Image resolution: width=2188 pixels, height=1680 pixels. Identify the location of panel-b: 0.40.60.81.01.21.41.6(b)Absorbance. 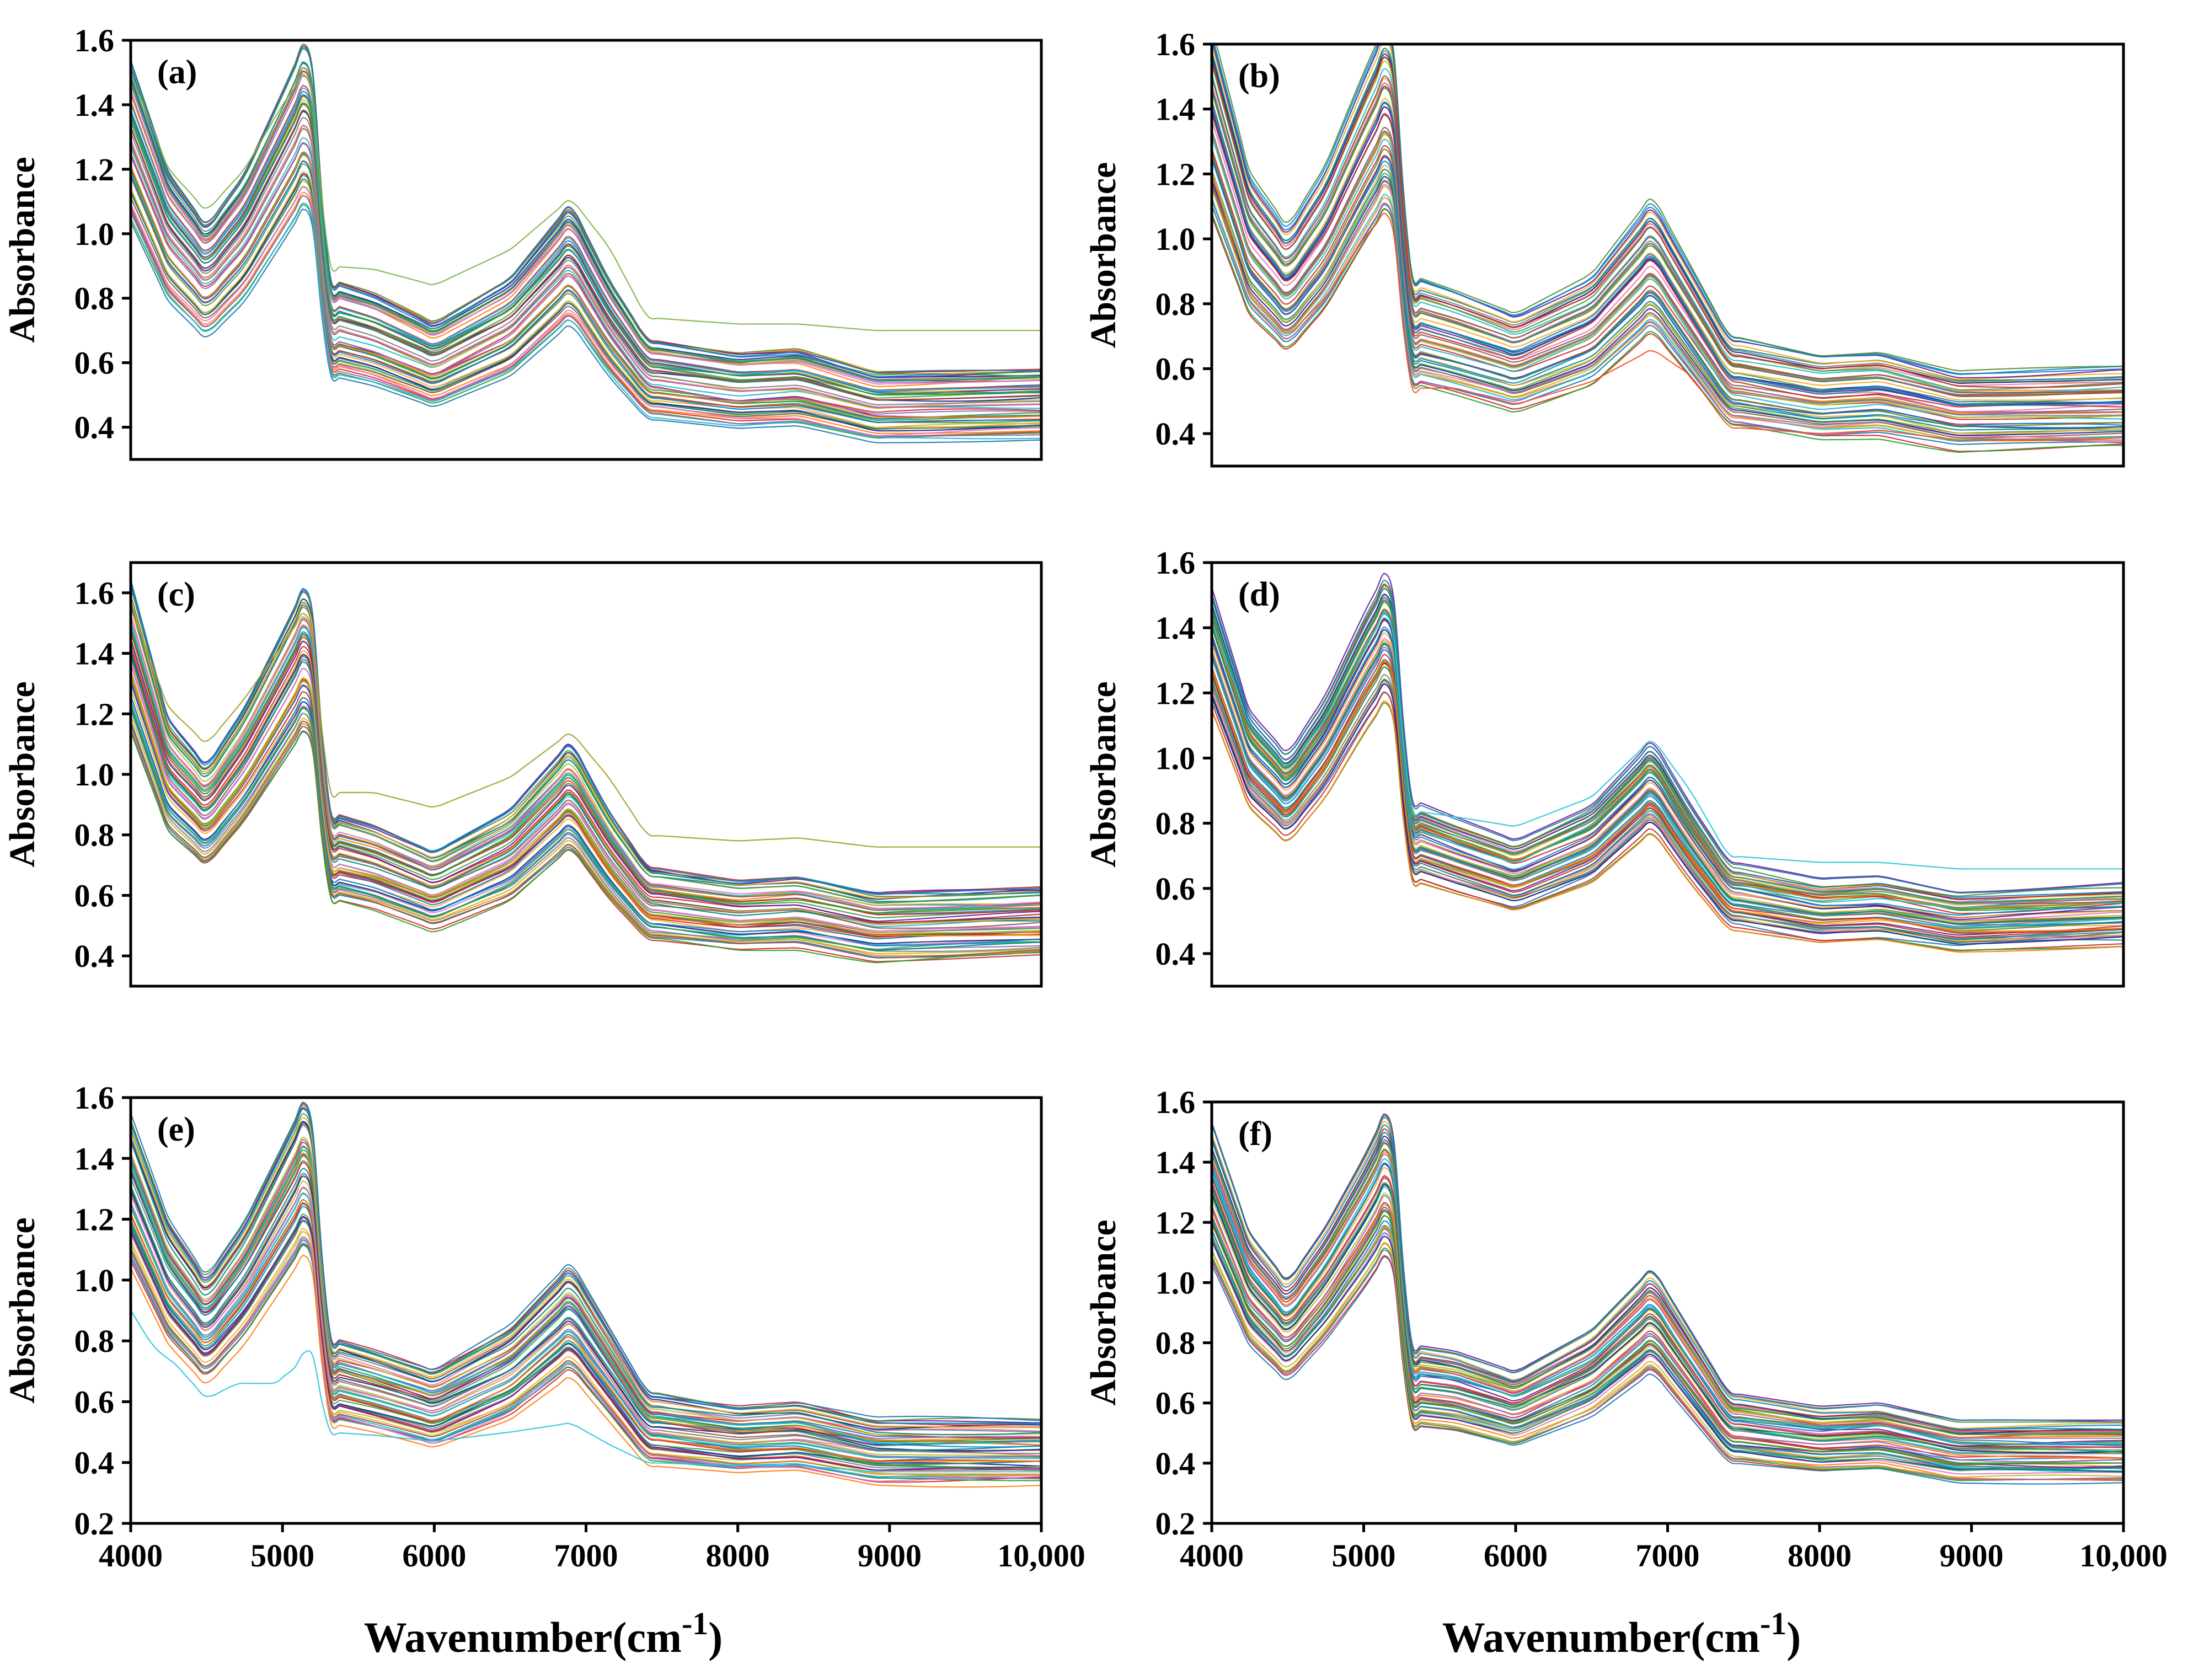
(1603, 245).